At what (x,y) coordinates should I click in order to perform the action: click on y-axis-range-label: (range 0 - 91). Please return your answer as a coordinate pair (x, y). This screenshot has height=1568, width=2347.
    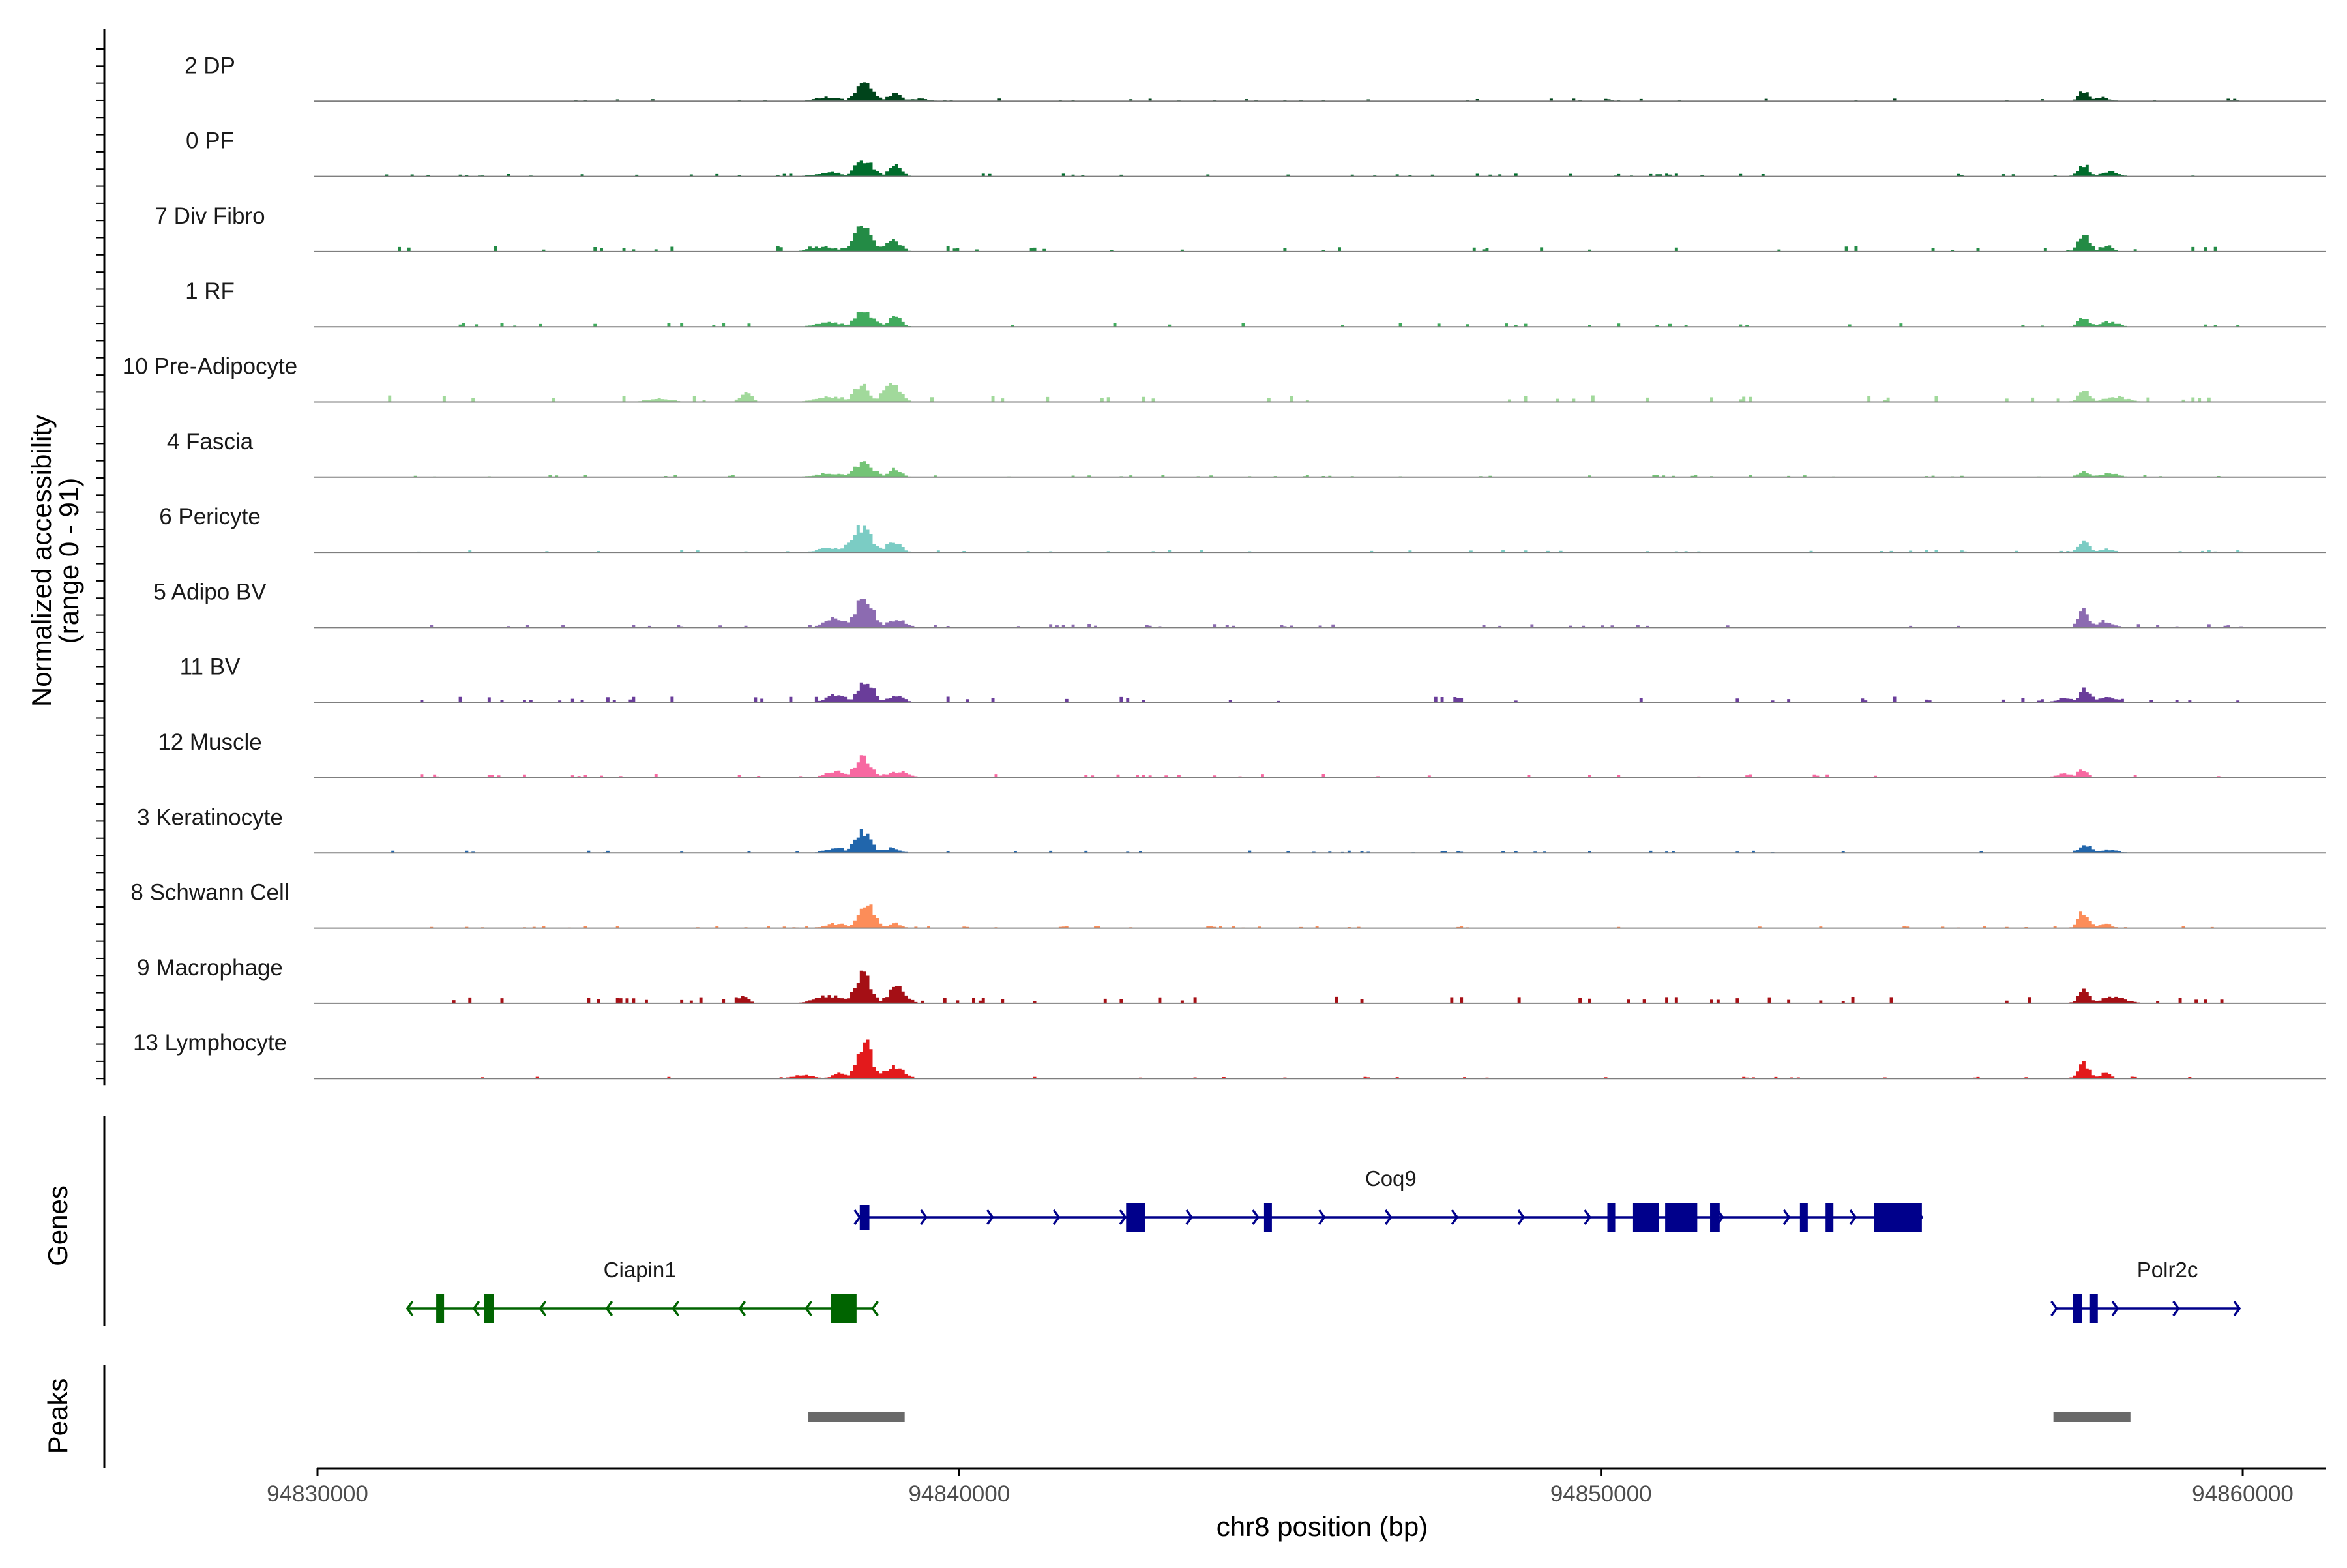
    Looking at the image, I should click on (68, 560).